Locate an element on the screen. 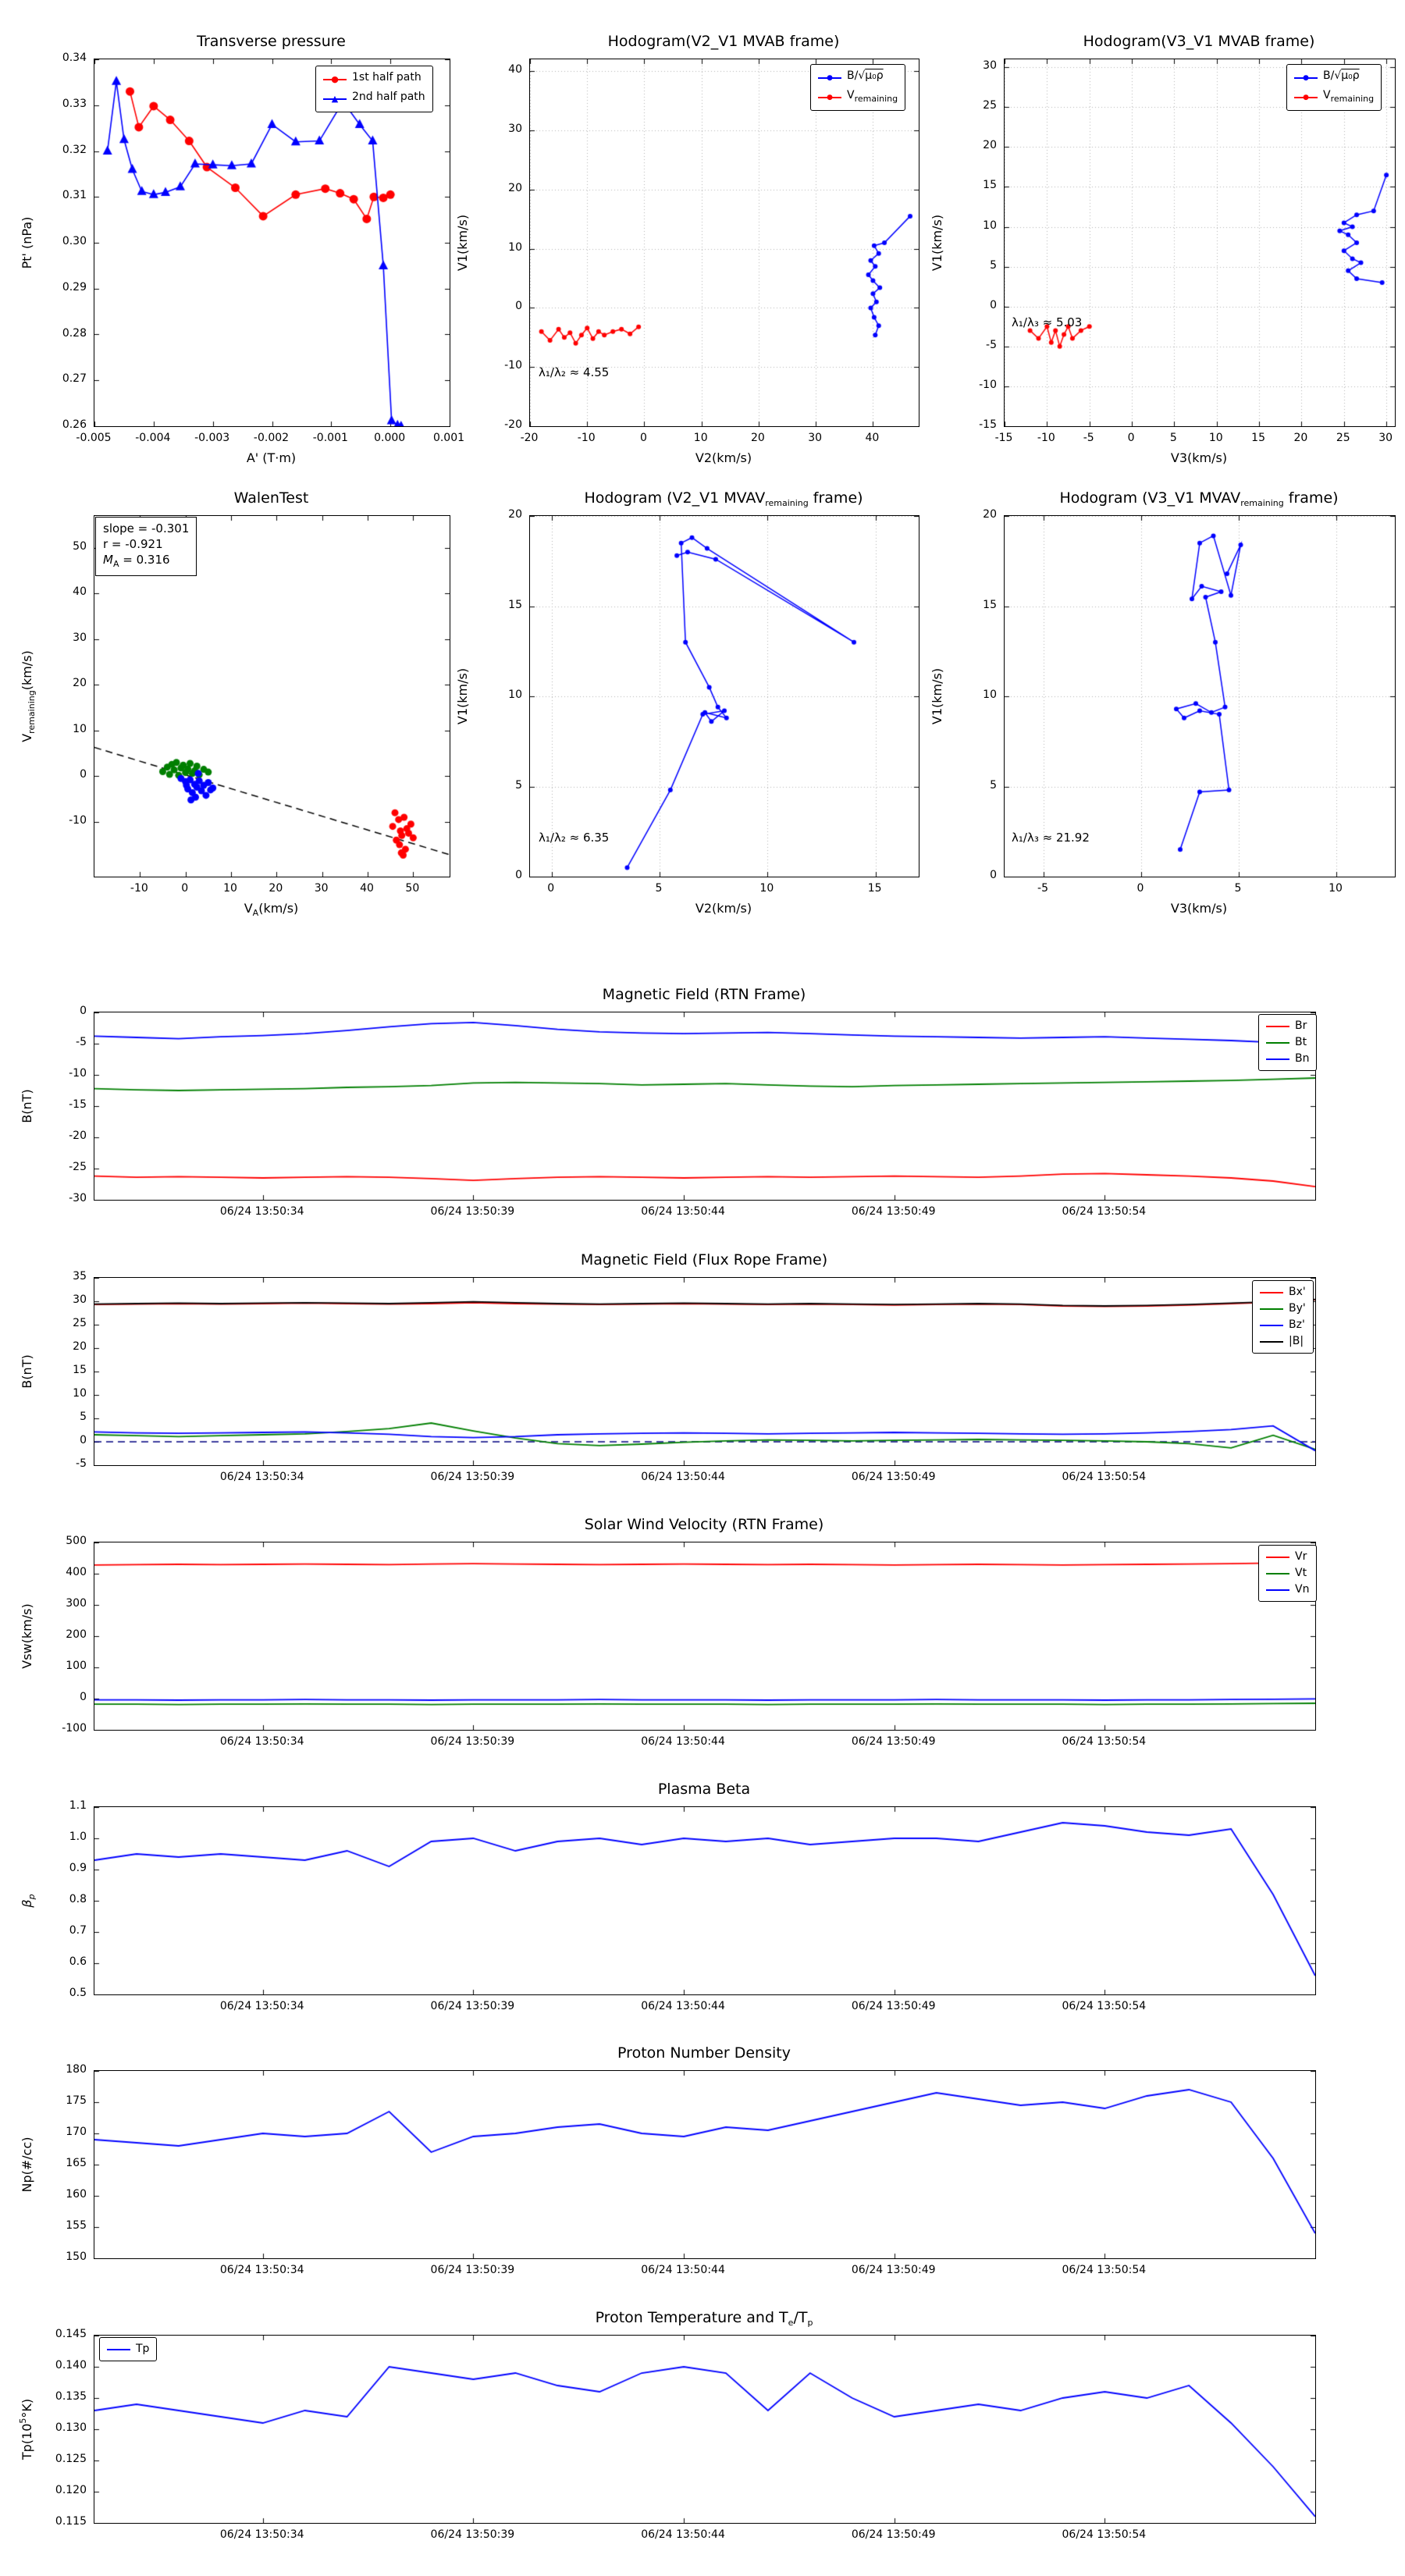 The height and width of the screenshot is (2576, 1405). y-tick-label: 200 is located at coordinates (76, 1635).